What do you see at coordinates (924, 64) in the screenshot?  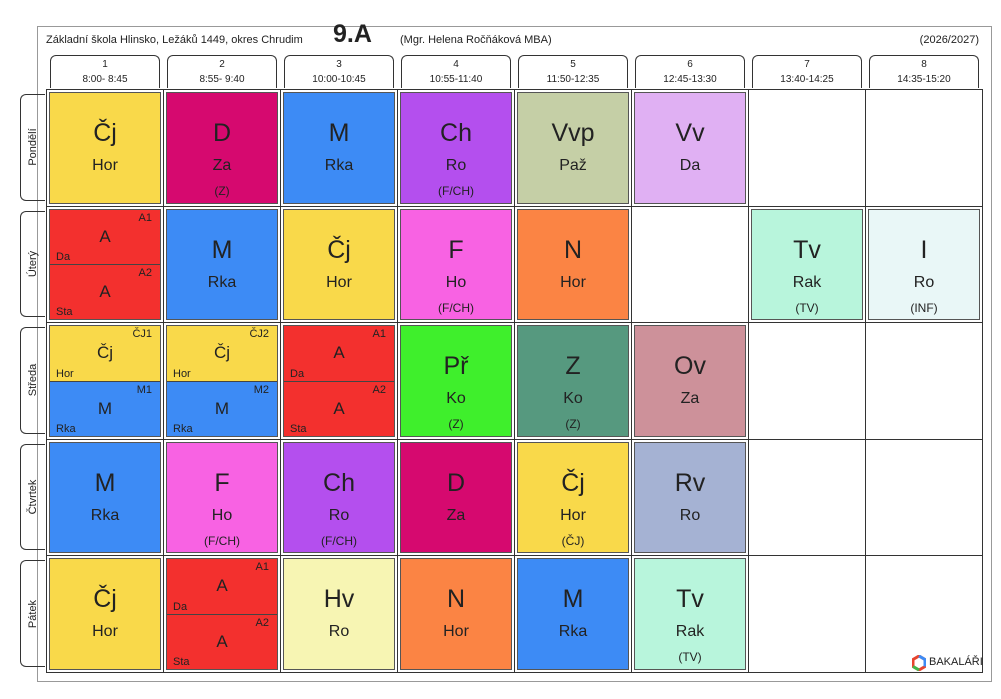 I see `period-number: 8` at bounding box center [924, 64].